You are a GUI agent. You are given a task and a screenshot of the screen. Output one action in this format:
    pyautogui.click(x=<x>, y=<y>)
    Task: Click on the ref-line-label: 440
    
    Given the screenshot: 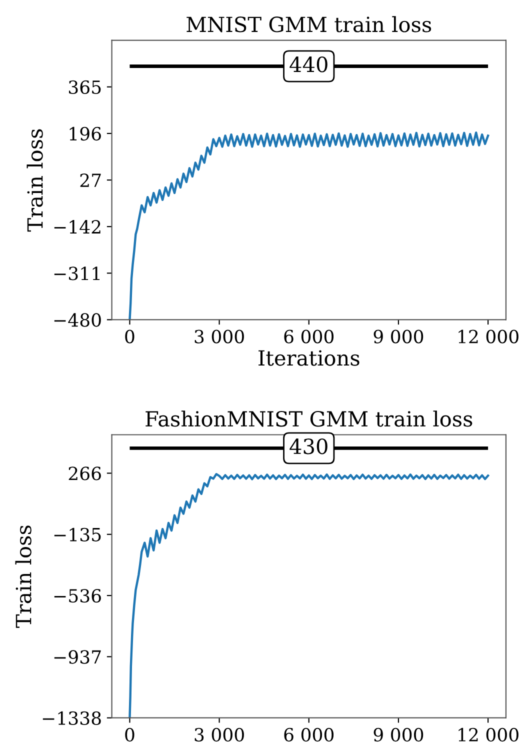 What is the action you would take?
    pyautogui.click(x=309, y=64)
    